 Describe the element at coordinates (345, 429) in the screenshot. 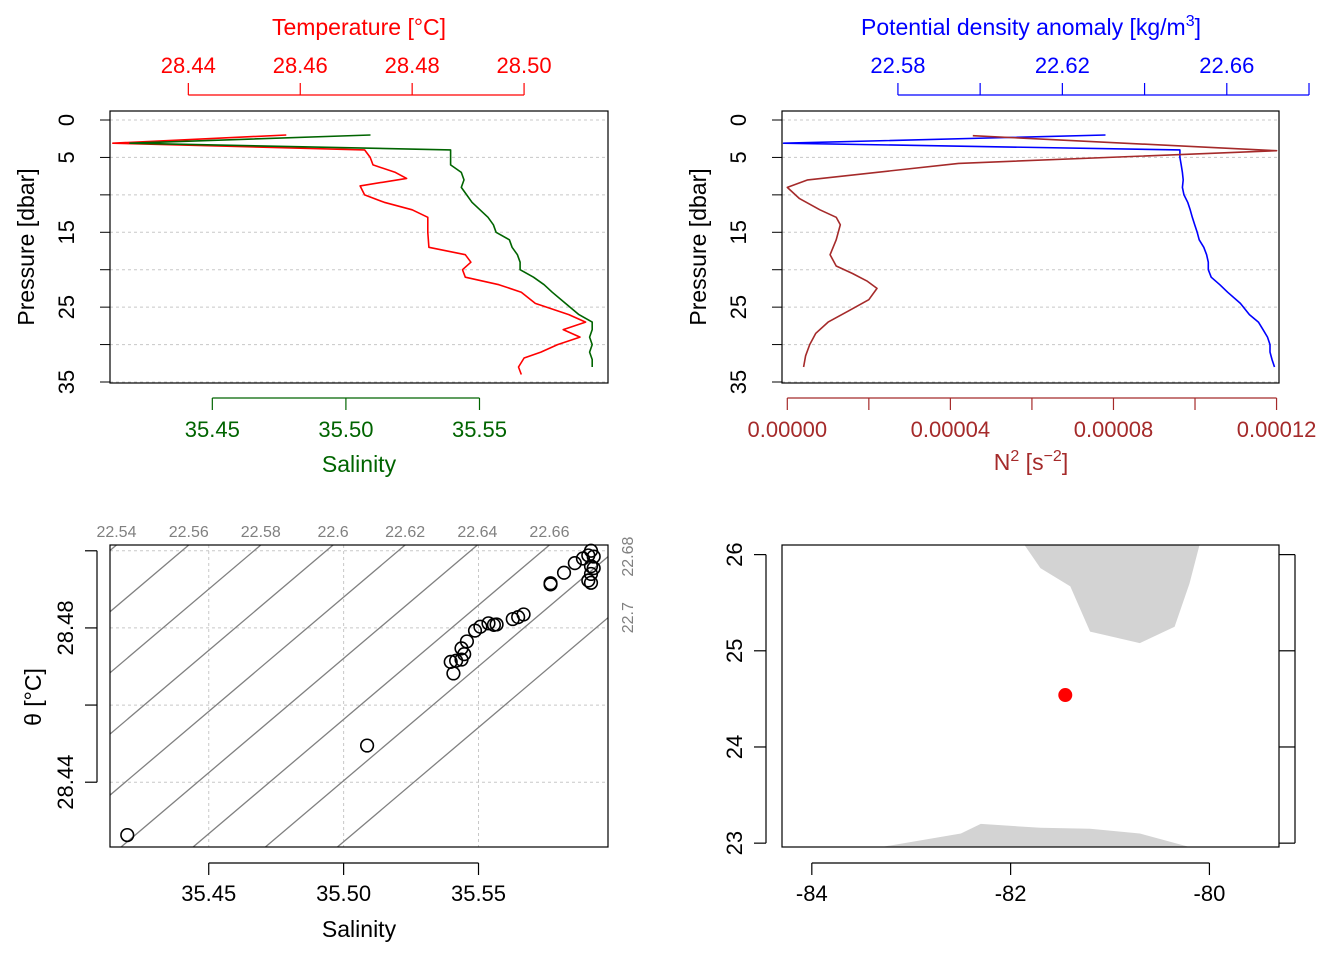

I see `p1-bottom-tick-label-35-50: 35.50` at that location.